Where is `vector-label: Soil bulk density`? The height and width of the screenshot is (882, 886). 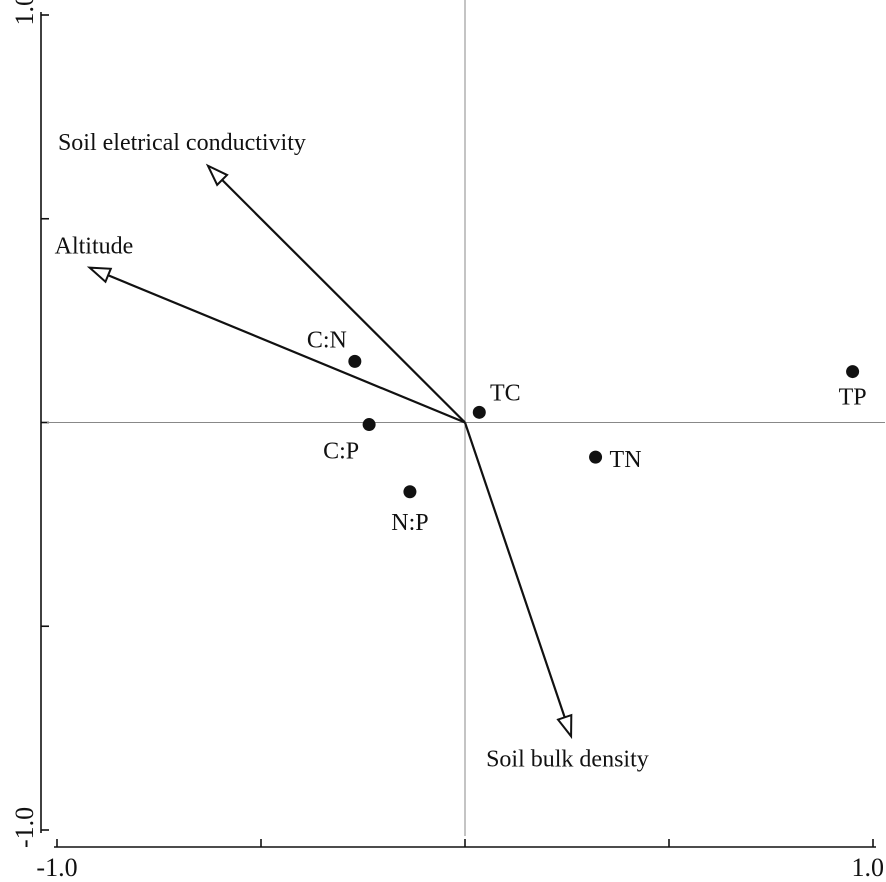 vector-label: Soil bulk density is located at coordinates (567, 759).